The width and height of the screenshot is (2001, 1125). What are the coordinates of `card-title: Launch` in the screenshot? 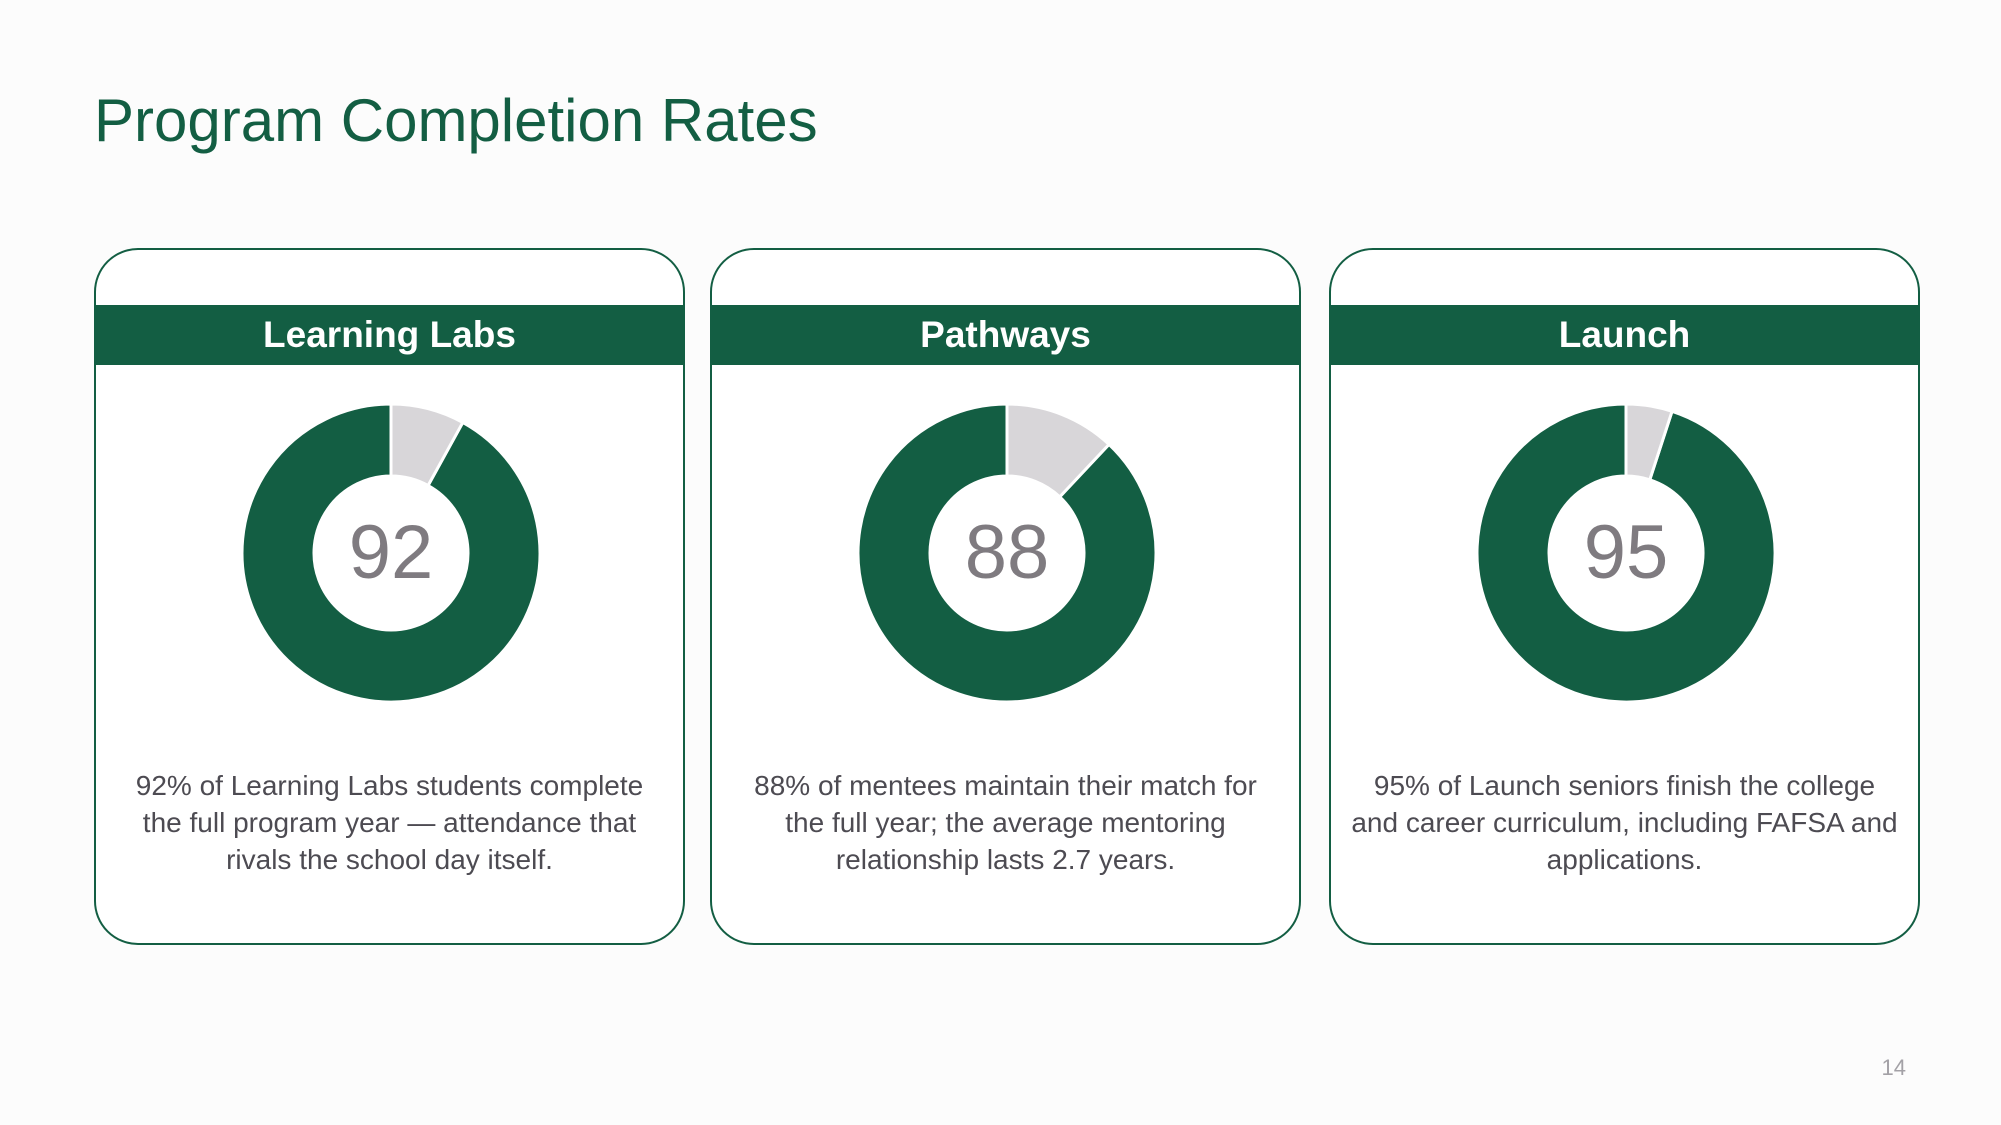 It's located at (1624, 335).